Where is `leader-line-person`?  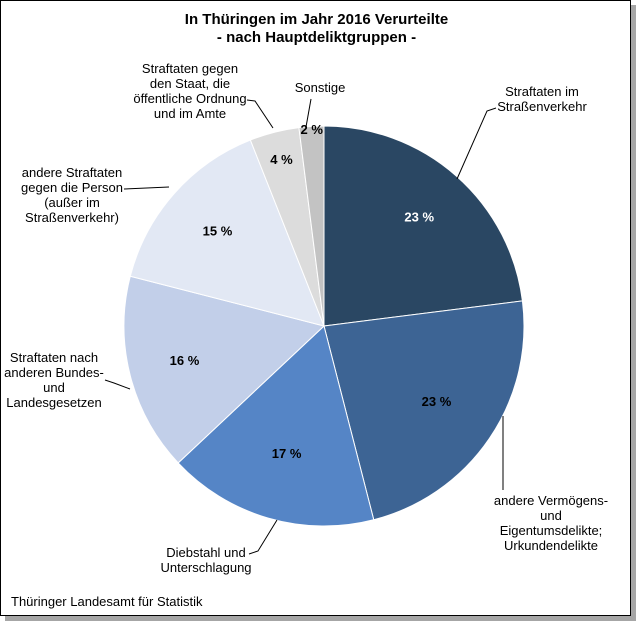
leader-line-person is located at coordinates (146, 188).